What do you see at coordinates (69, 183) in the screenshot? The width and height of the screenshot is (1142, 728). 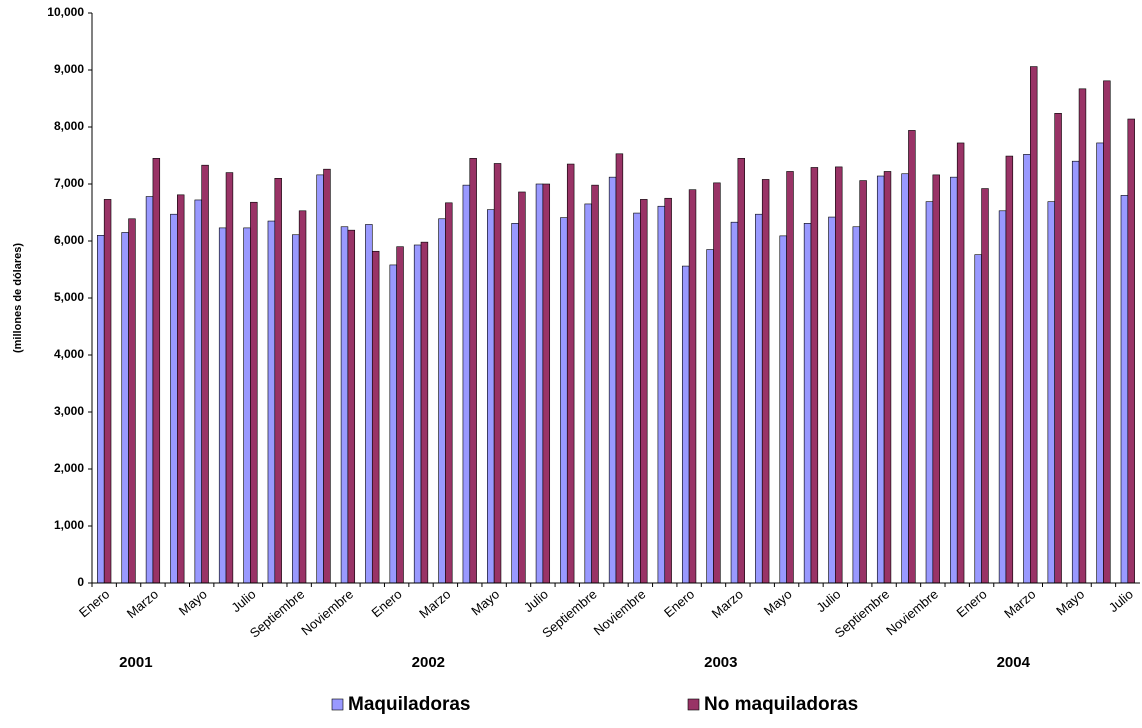 I see `y-tick-label: 7,000` at bounding box center [69, 183].